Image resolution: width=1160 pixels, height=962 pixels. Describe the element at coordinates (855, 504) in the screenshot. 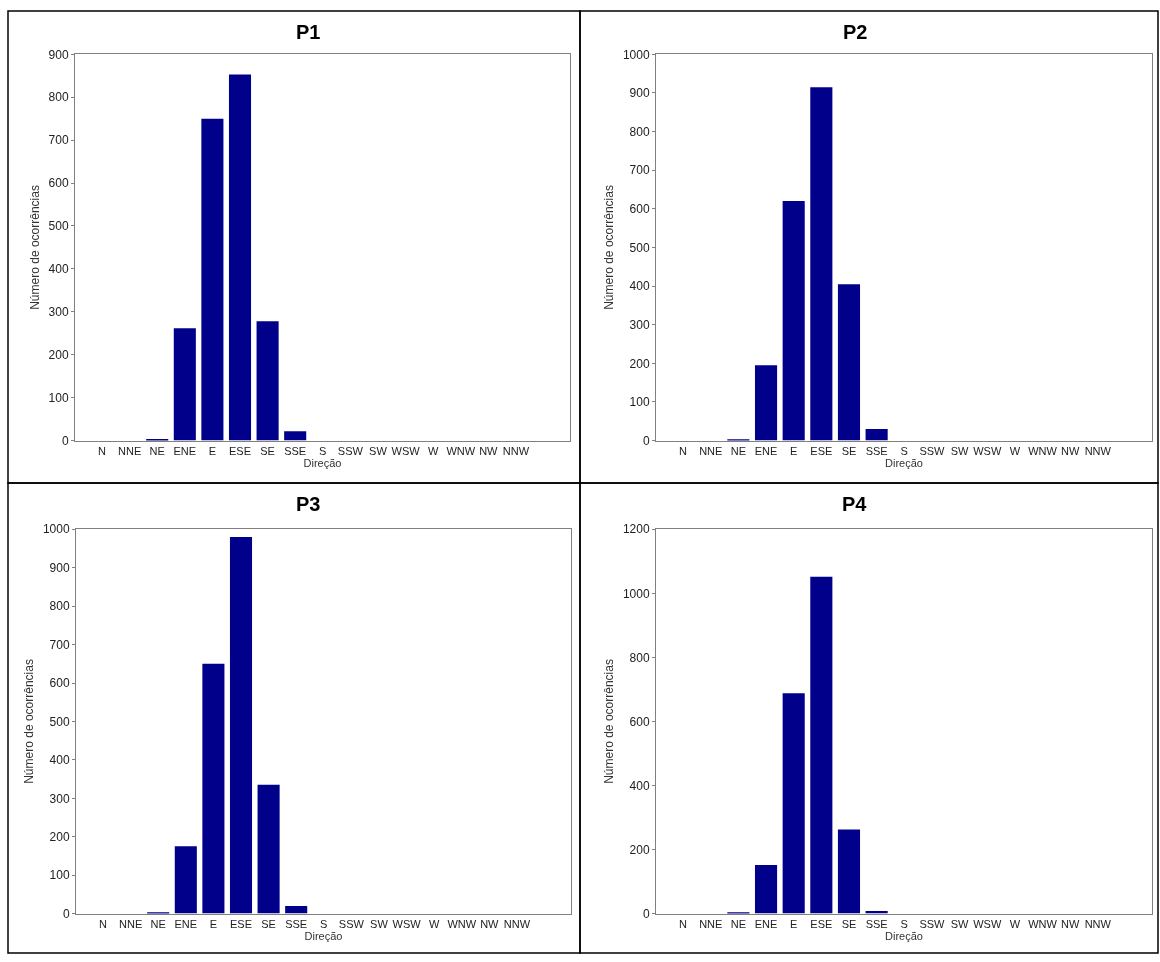

I see `chart-title: P4` at that location.